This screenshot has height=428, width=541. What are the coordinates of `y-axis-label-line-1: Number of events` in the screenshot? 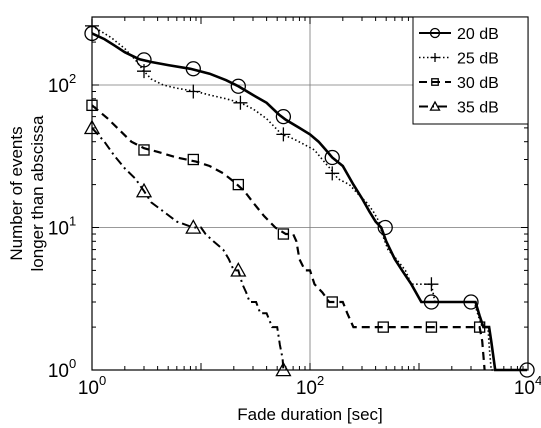 It's located at (16, 193).